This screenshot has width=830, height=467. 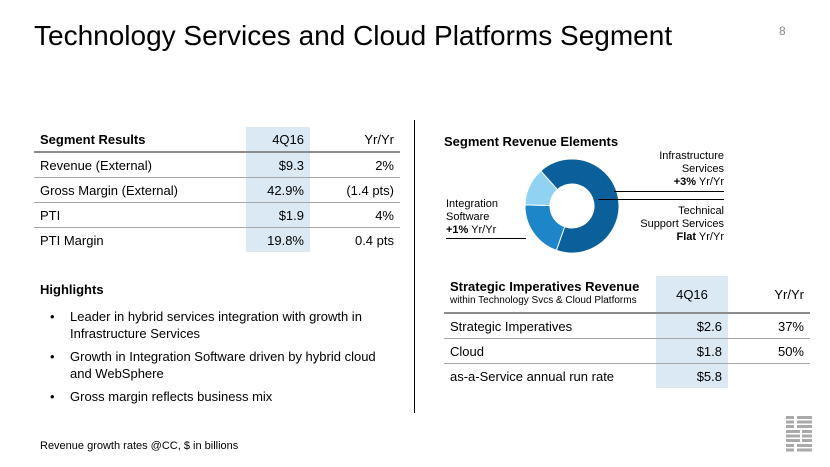 I want to click on label-integration-software: Integration Software +1% Yr/Yr, so click(x=486, y=217).